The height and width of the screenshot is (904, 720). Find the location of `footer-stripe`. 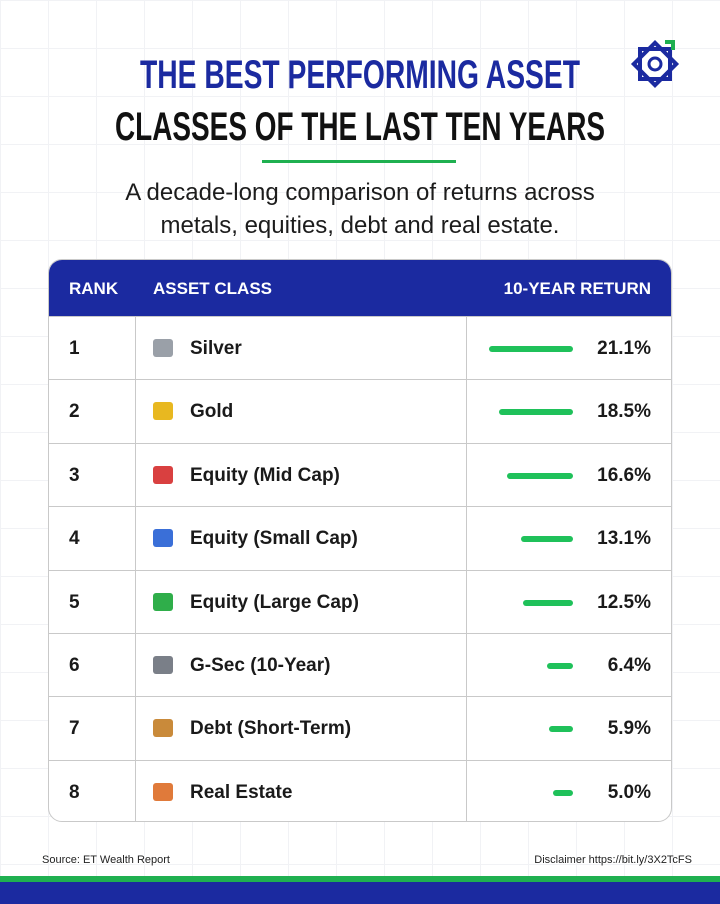

footer-stripe is located at coordinates (360, 879).